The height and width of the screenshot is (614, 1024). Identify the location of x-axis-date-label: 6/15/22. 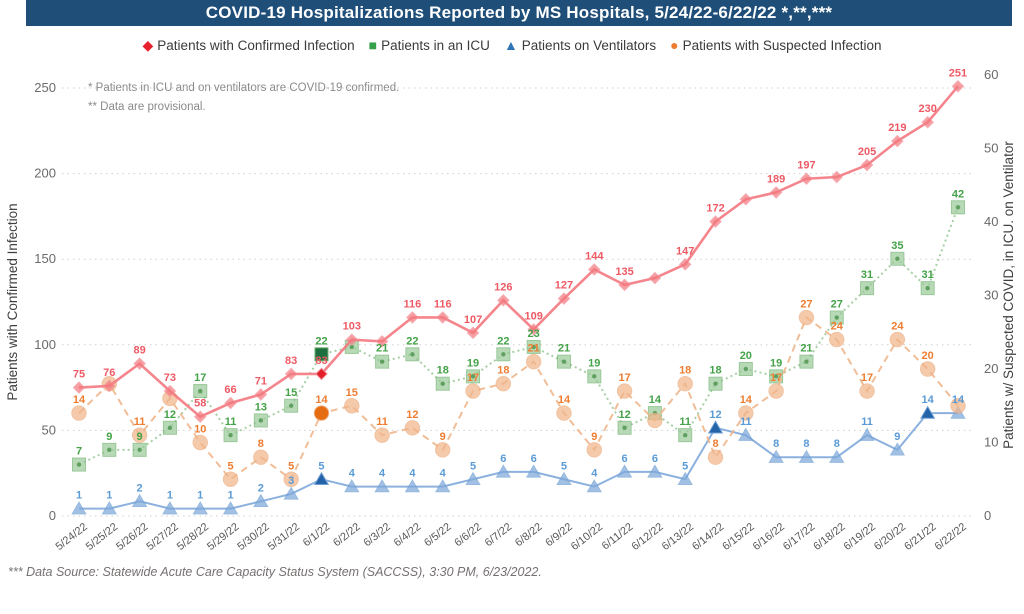
(738, 537).